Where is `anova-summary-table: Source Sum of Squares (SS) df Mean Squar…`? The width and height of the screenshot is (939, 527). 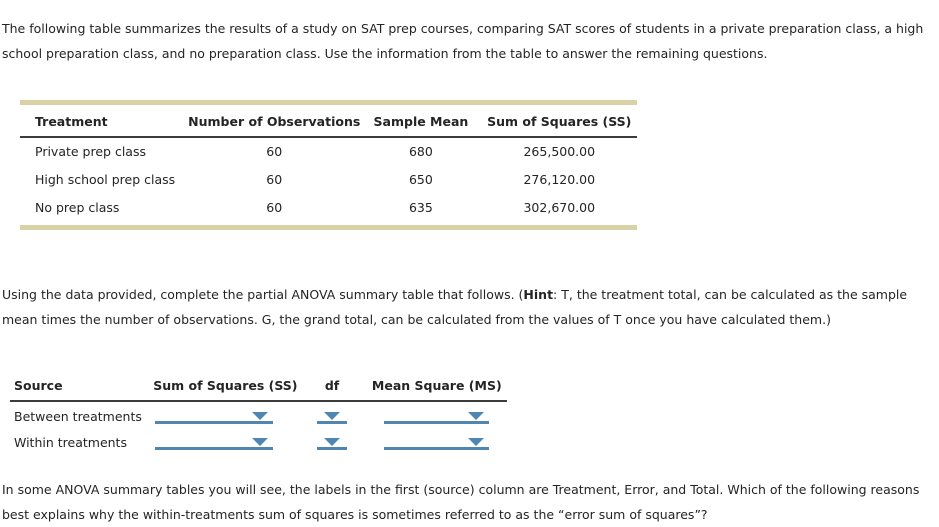
anova-summary-table: Source Sum of Squares (SS) df Mean Squar… is located at coordinates (258, 414).